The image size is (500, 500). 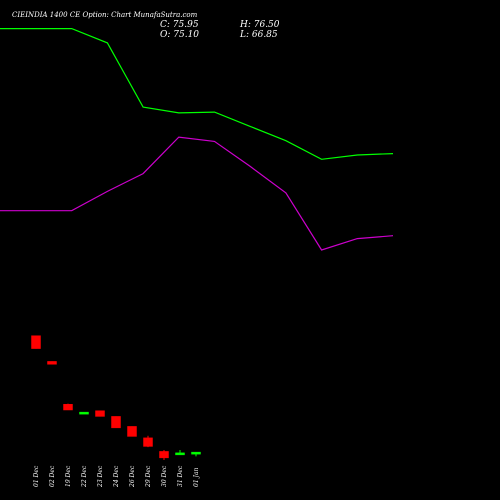 I want to click on x-tick-label: 19 Dec, so click(x=68, y=476).